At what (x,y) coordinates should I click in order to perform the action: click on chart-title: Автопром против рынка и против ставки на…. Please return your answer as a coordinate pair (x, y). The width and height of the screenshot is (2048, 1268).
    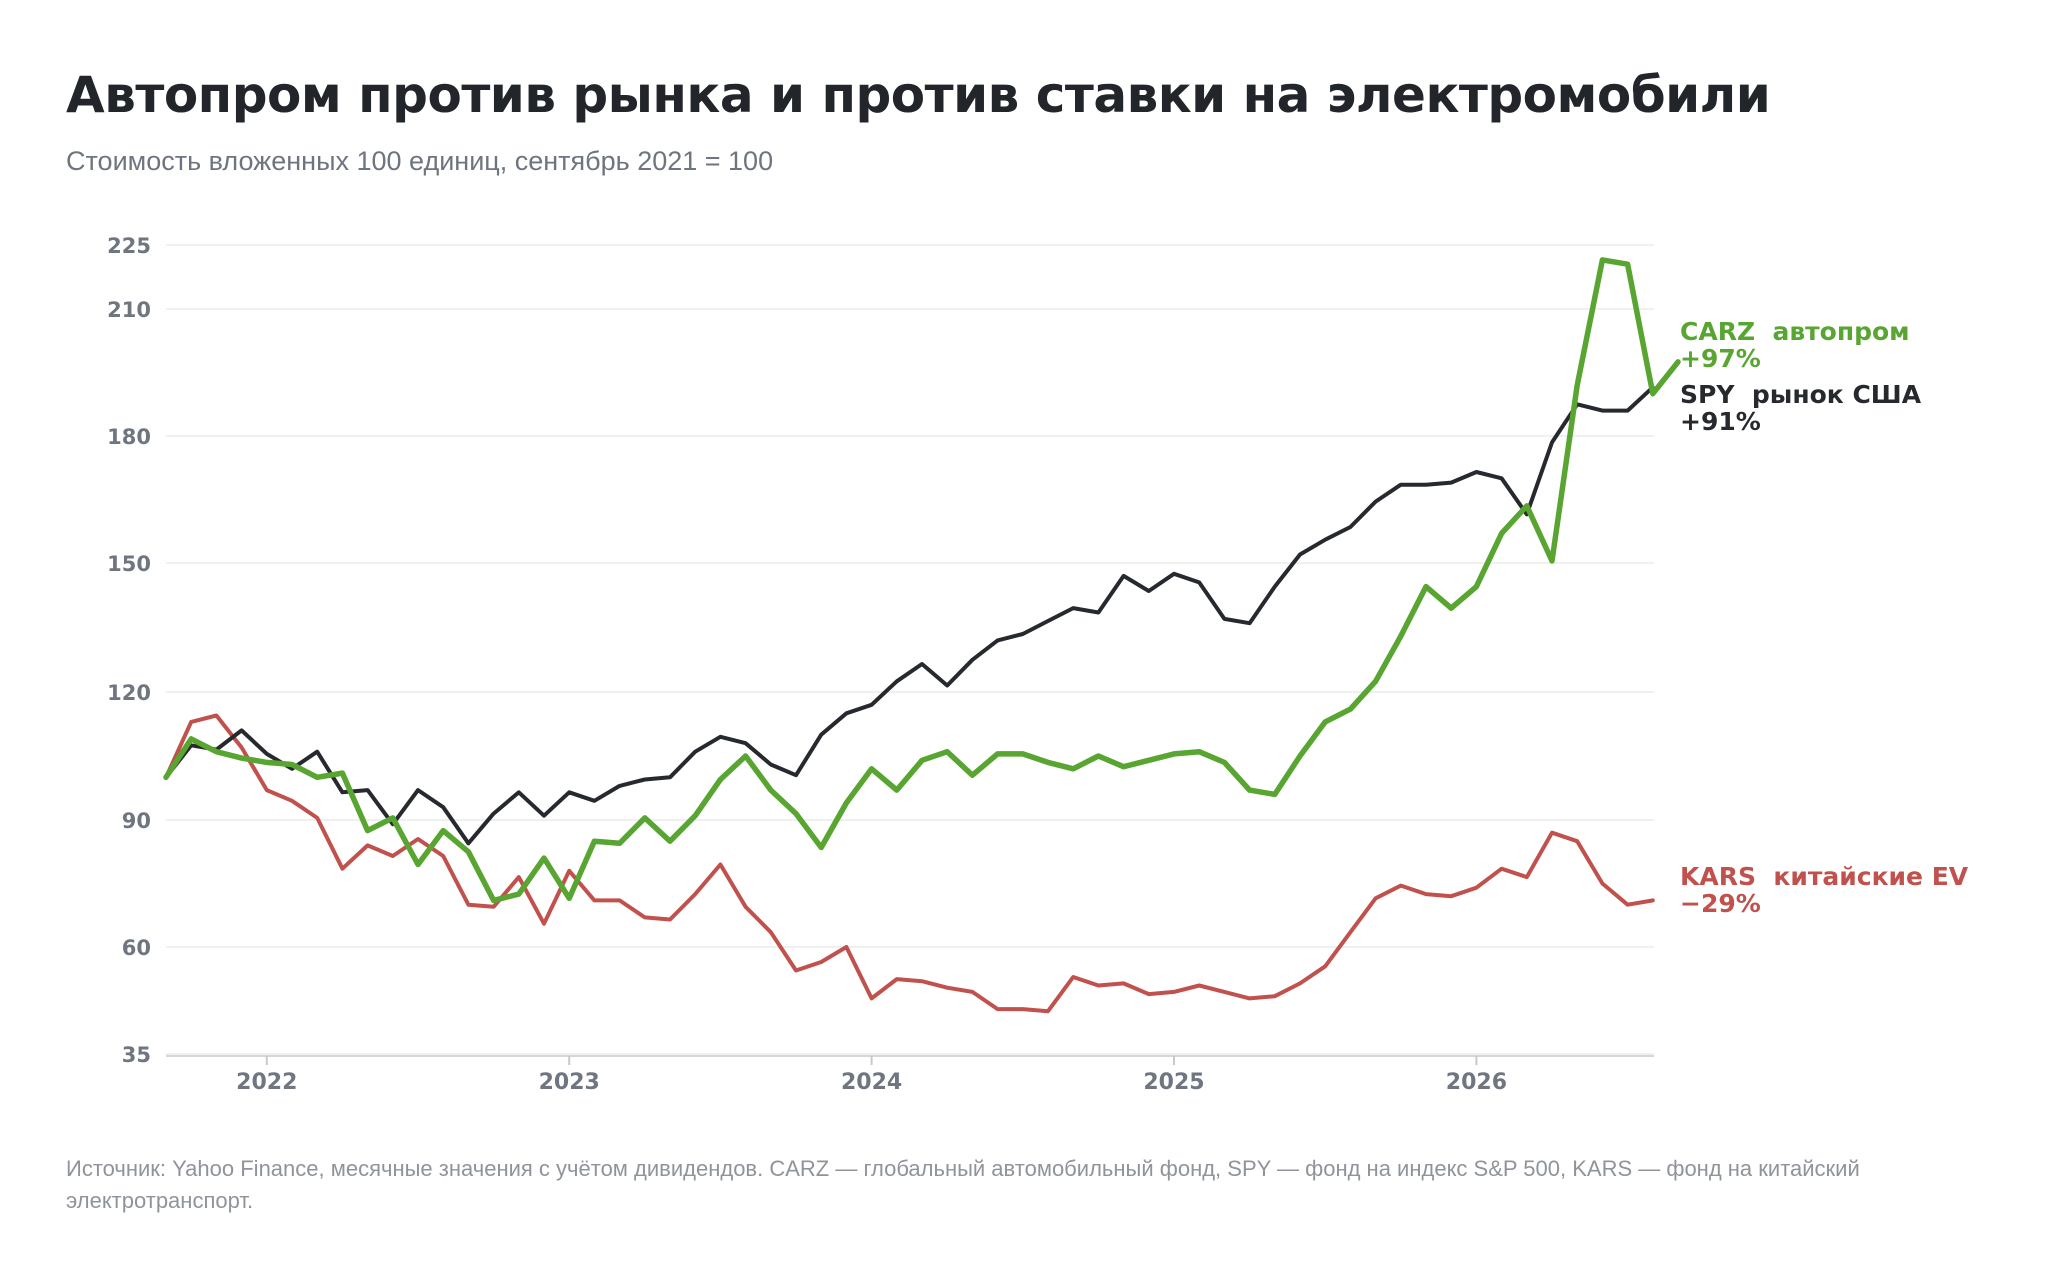
    Looking at the image, I should click on (918, 95).